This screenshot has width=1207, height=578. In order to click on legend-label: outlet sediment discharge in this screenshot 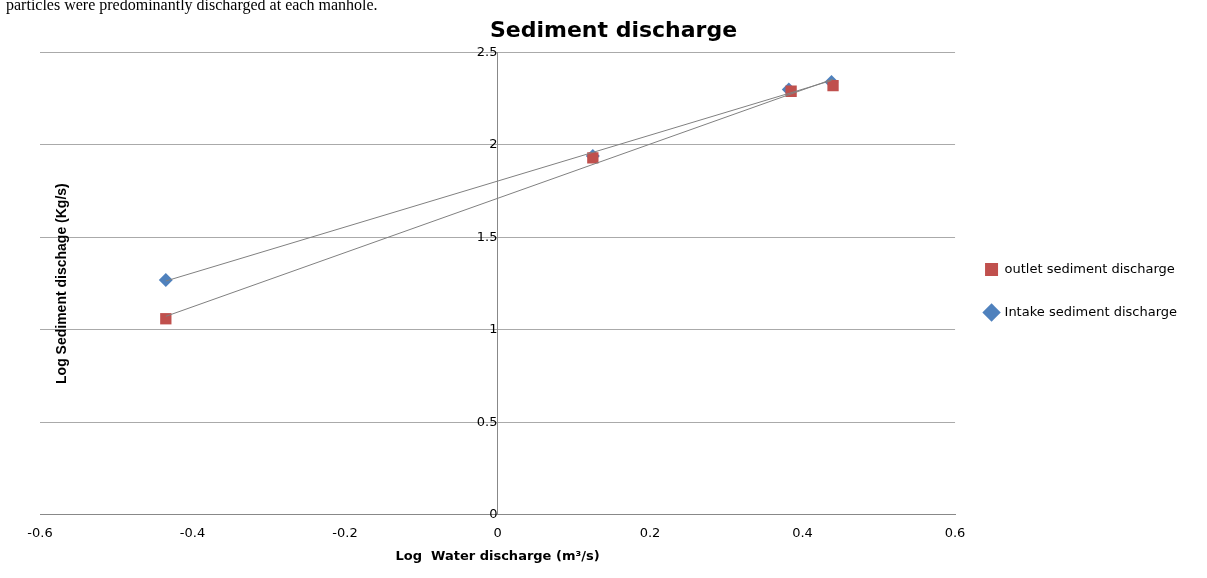, I will do `click(1089, 268)`.